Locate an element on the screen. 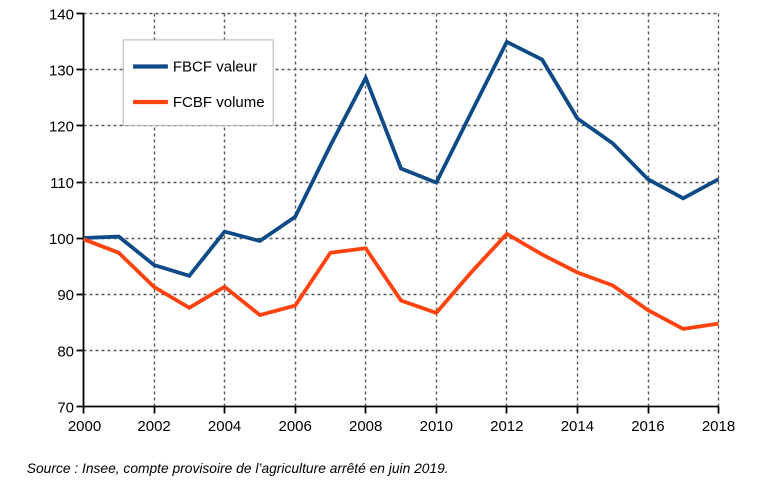  svg-text: 90 is located at coordinates (65, 295).